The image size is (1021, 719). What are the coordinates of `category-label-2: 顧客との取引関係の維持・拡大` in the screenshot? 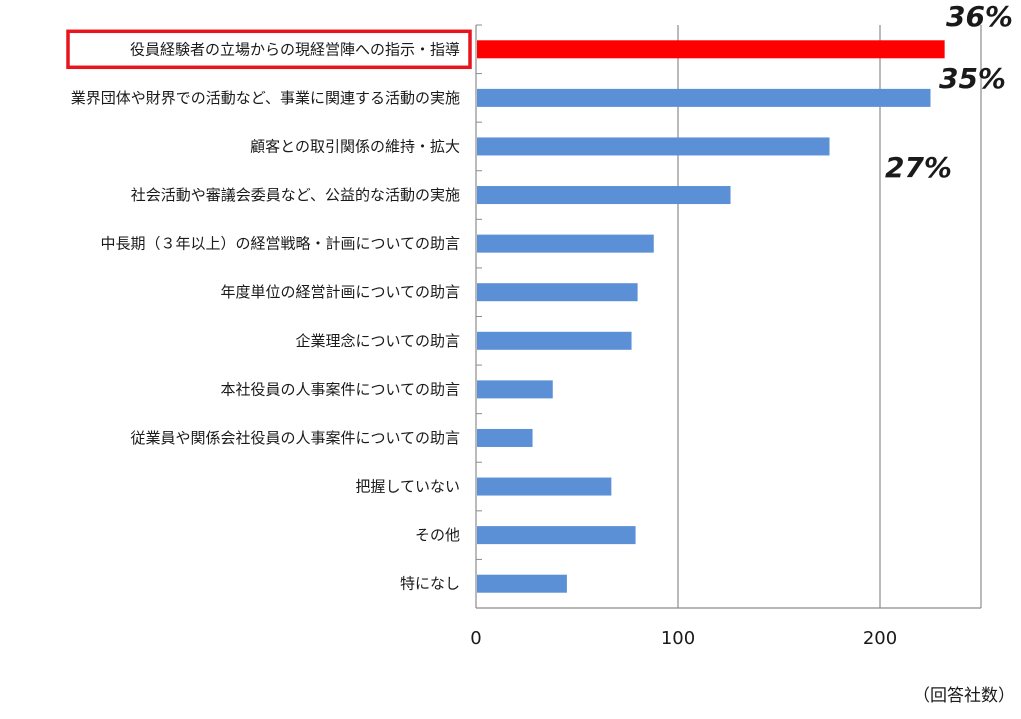 It's located at (355, 146).